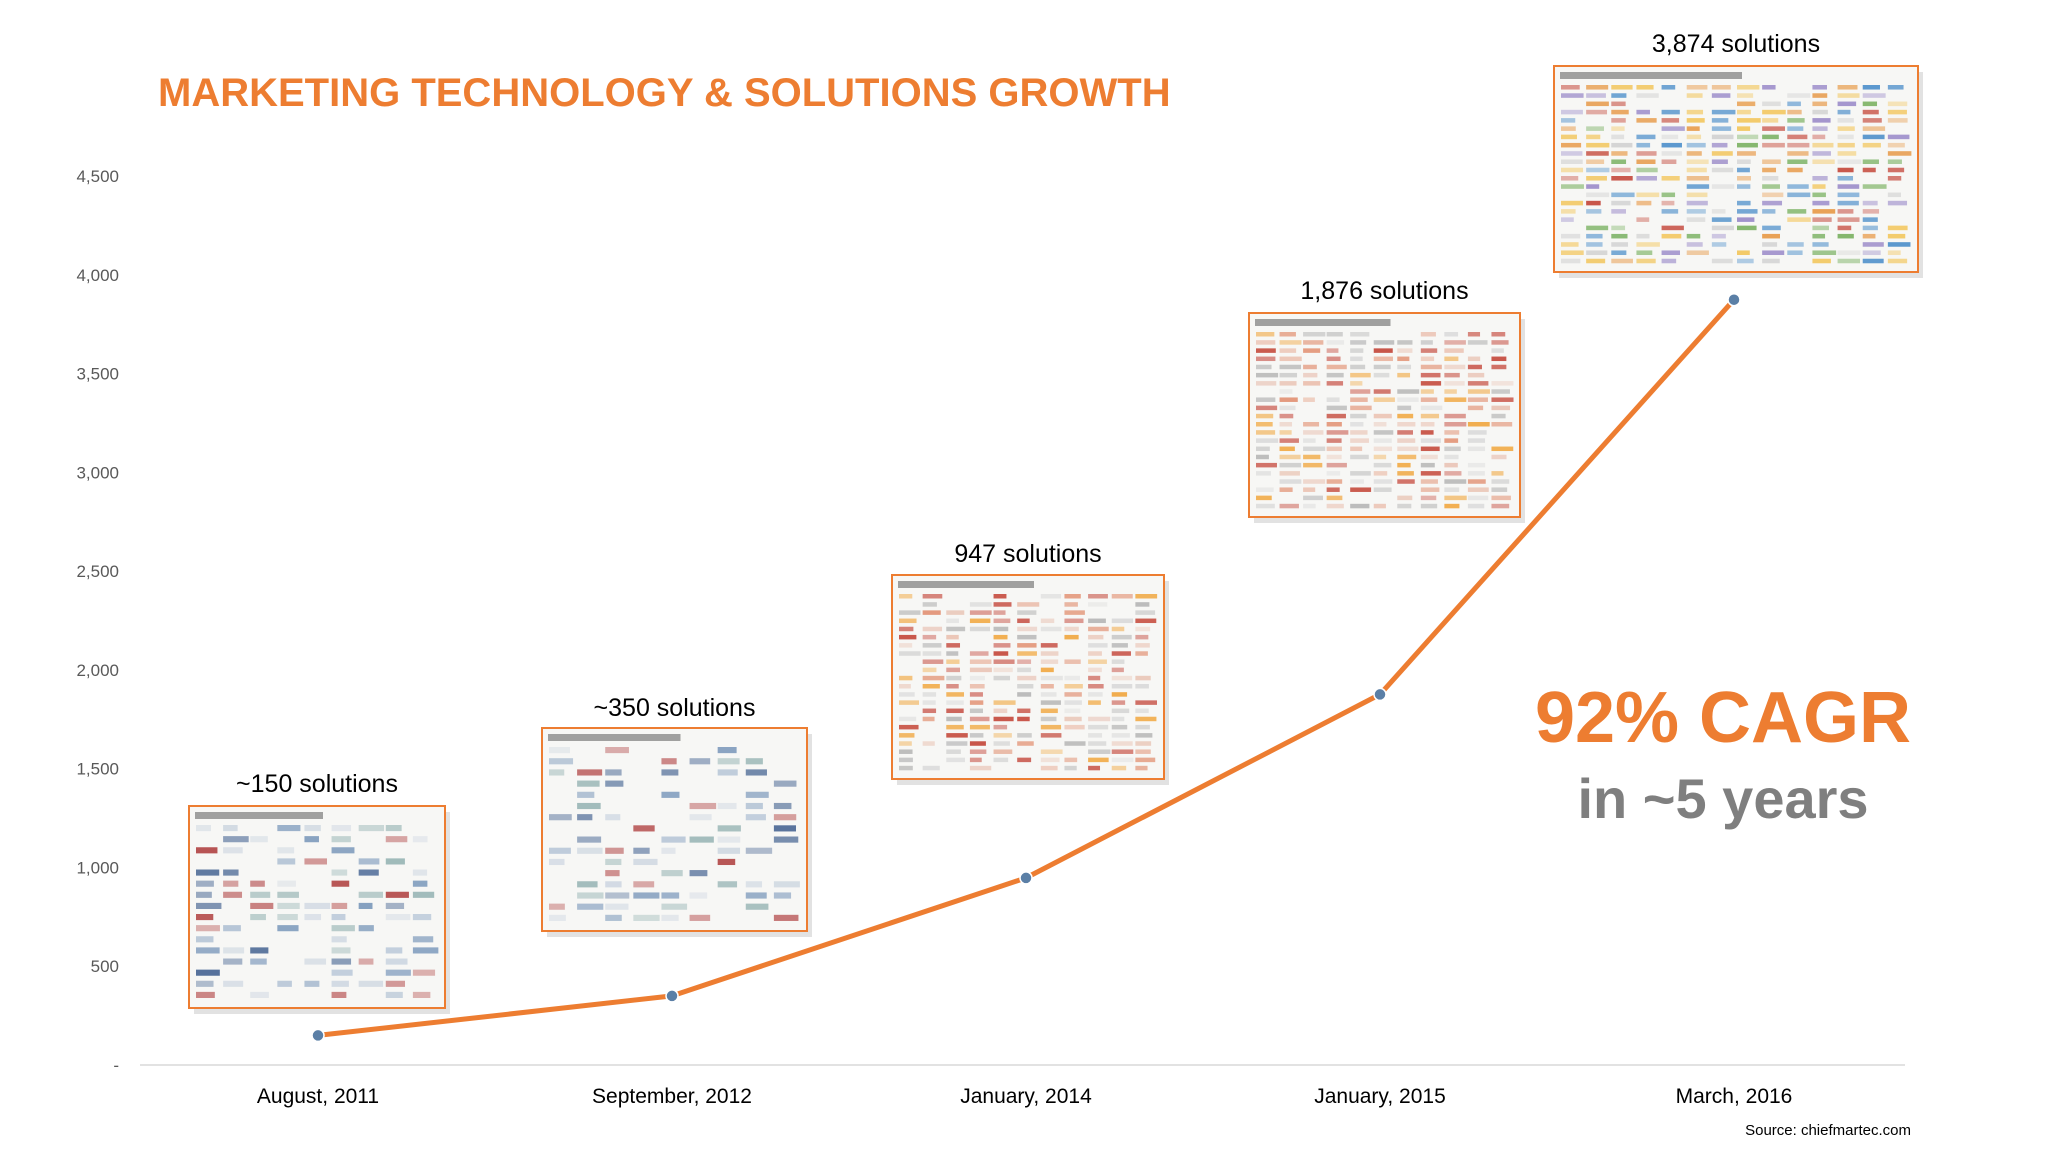  I want to click on data-label: 1,876 solutions, so click(1384, 291).